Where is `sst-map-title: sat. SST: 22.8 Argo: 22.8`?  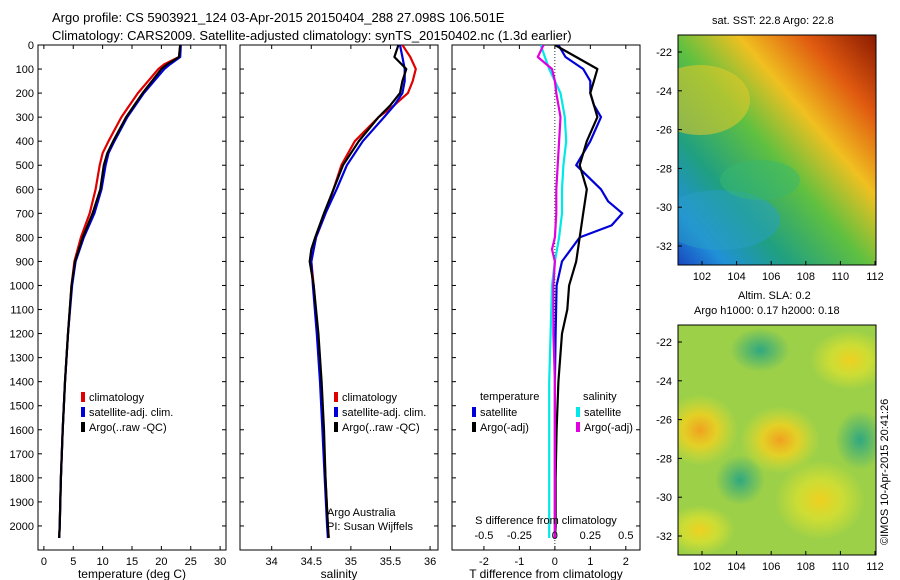 sst-map-title: sat. SST: 22.8 Argo: 22.8 is located at coordinates (773, 21).